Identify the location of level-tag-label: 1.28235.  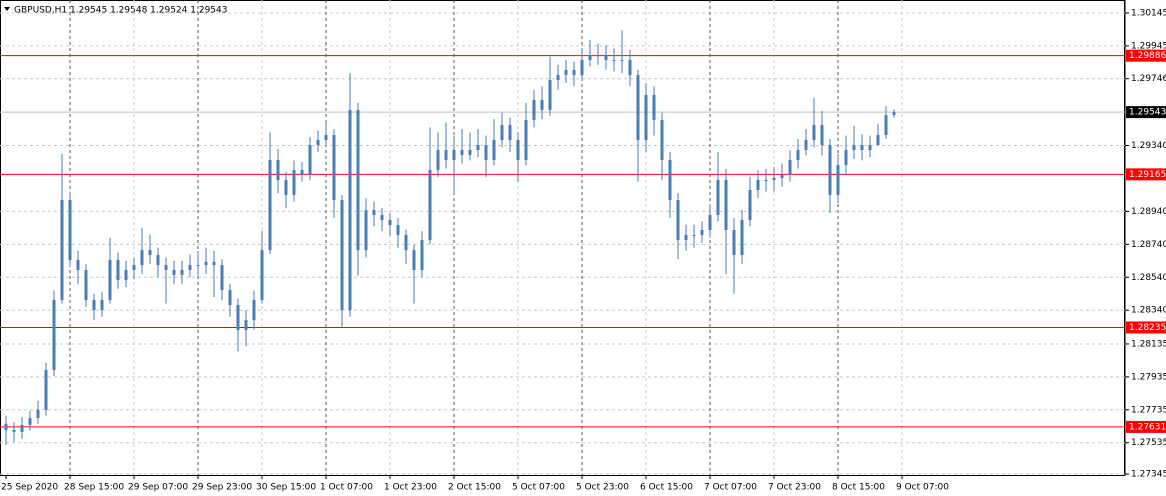
(1147, 328).